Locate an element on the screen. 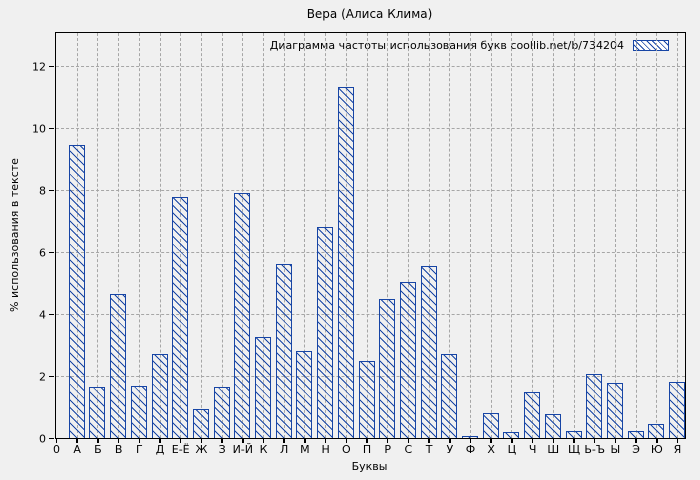 Image resolution: width=700 pixels, height=480 pixels. bar-И-Й is located at coordinates (242, 315).